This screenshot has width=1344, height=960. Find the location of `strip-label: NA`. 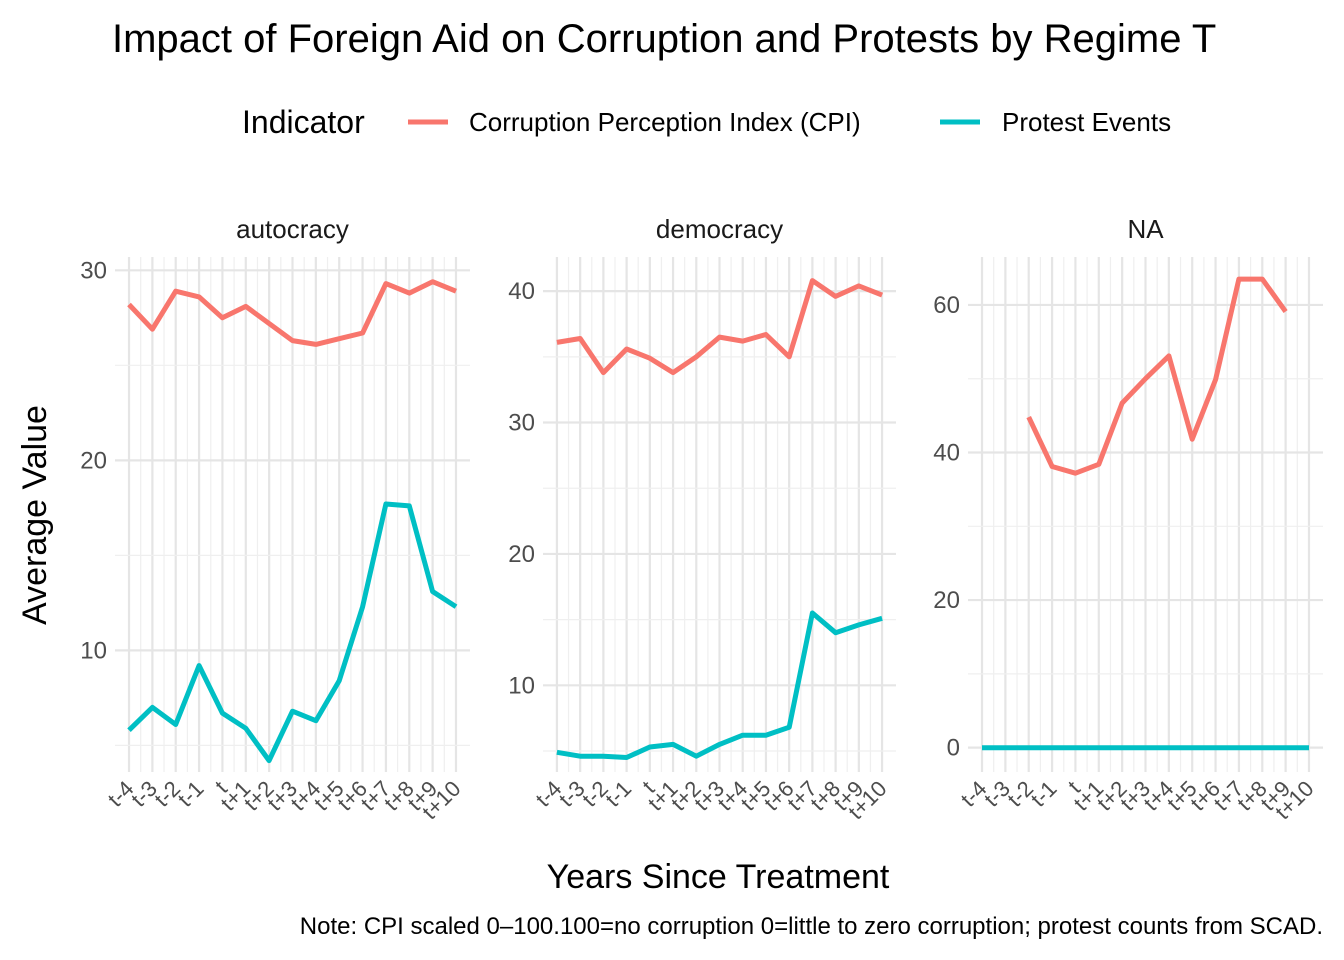

strip-label: NA is located at coordinates (1145, 229).